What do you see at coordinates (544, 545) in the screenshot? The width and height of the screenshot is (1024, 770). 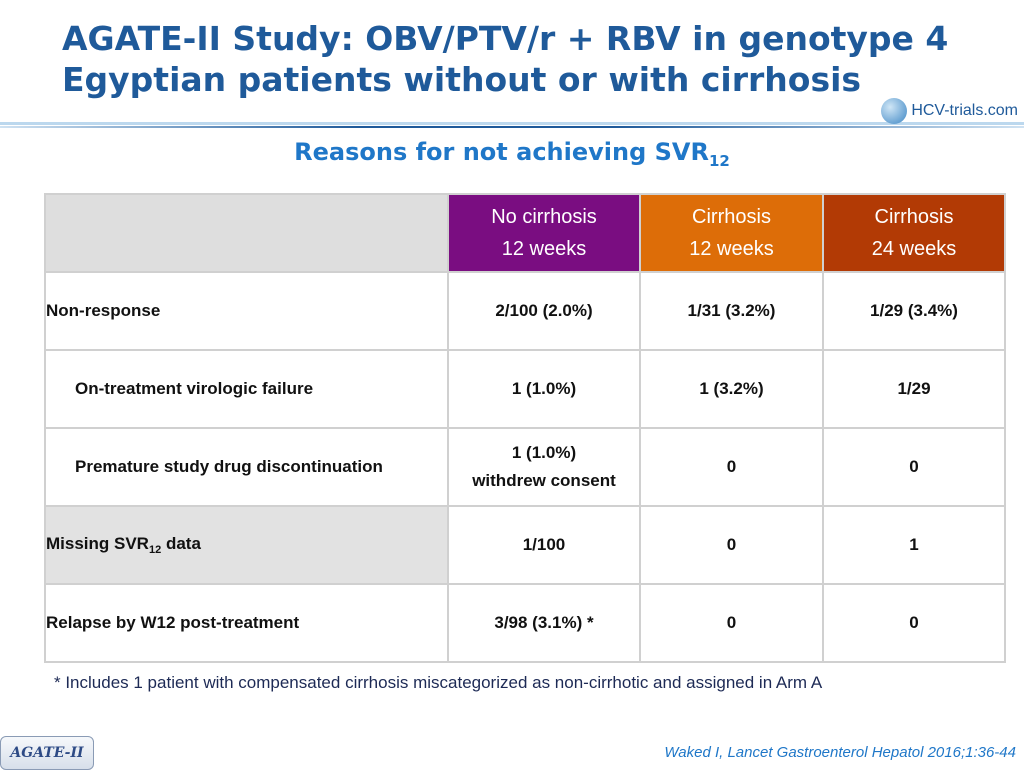 I see `cell-value: 1/100` at bounding box center [544, 545].